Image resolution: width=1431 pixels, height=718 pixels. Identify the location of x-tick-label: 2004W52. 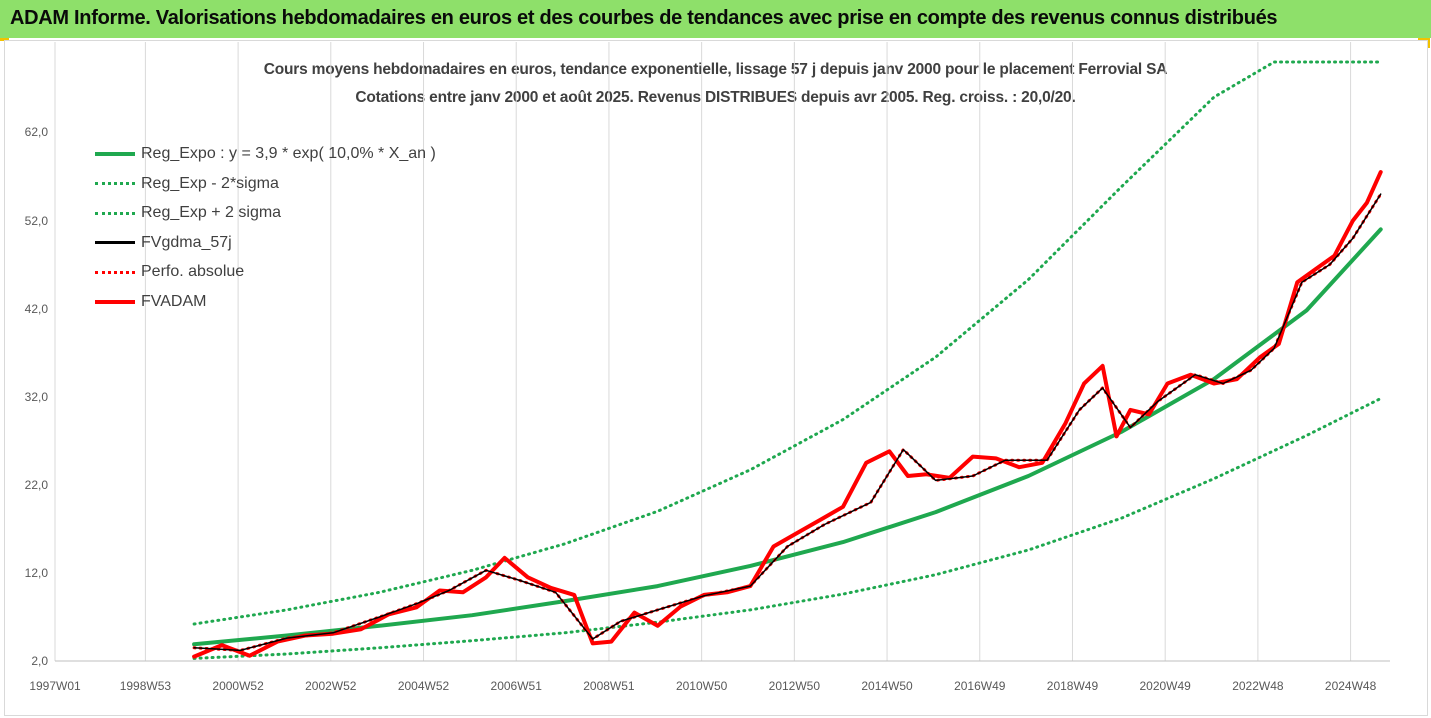
(423, 686).